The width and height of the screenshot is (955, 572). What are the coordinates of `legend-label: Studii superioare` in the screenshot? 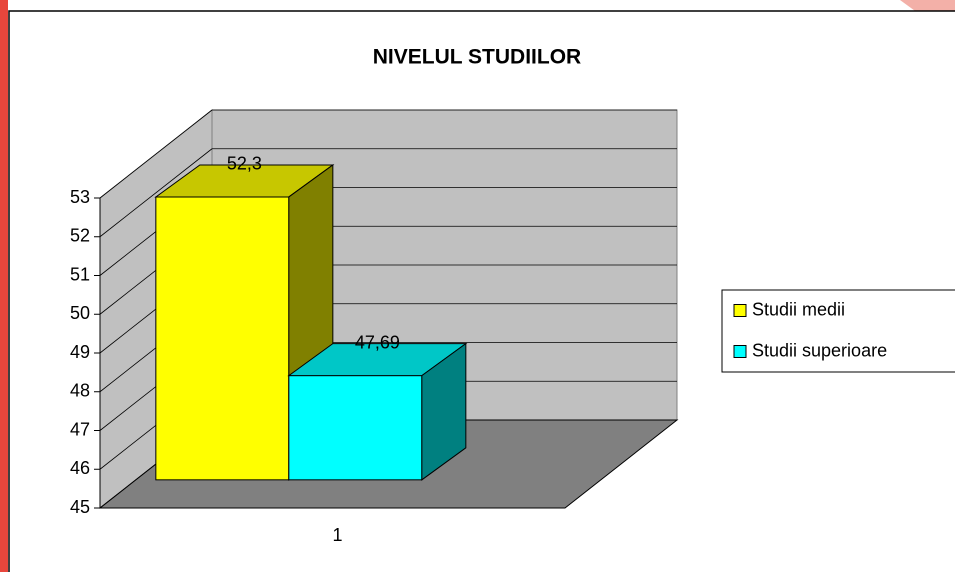 It's located at (819, 350).